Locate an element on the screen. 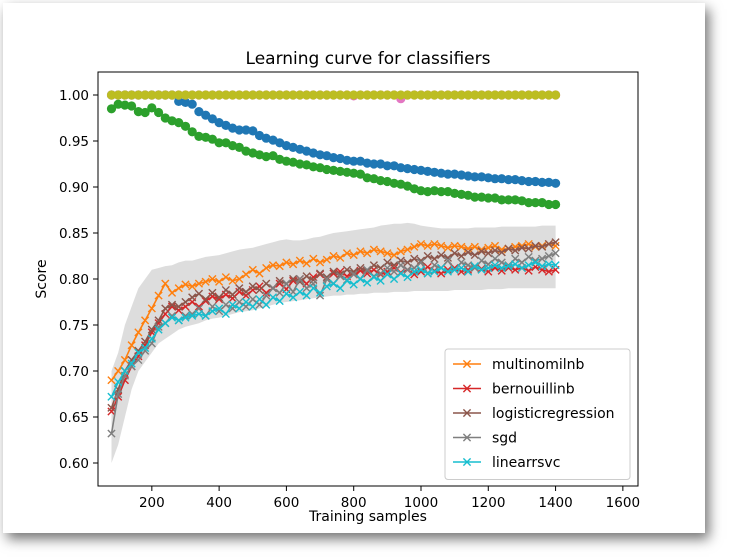 This screenshot has width=735, height=558. legend-label: sgd is located at coordinates (504, 439).